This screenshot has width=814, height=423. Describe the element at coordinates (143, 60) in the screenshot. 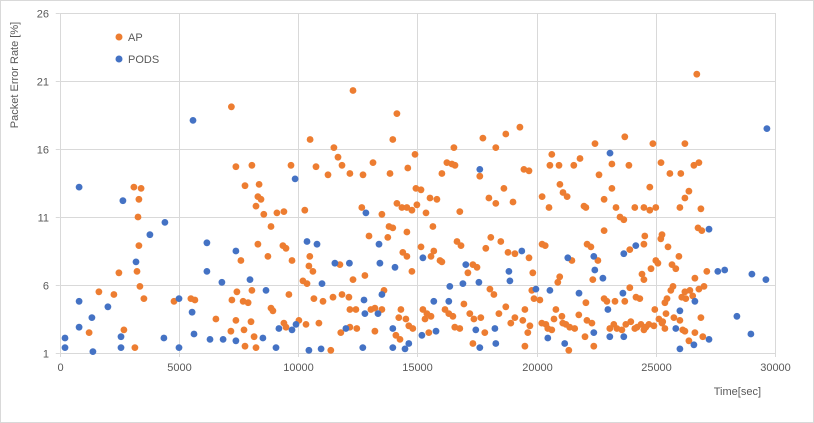

I see `legend-pods-label: PODS` at that location.